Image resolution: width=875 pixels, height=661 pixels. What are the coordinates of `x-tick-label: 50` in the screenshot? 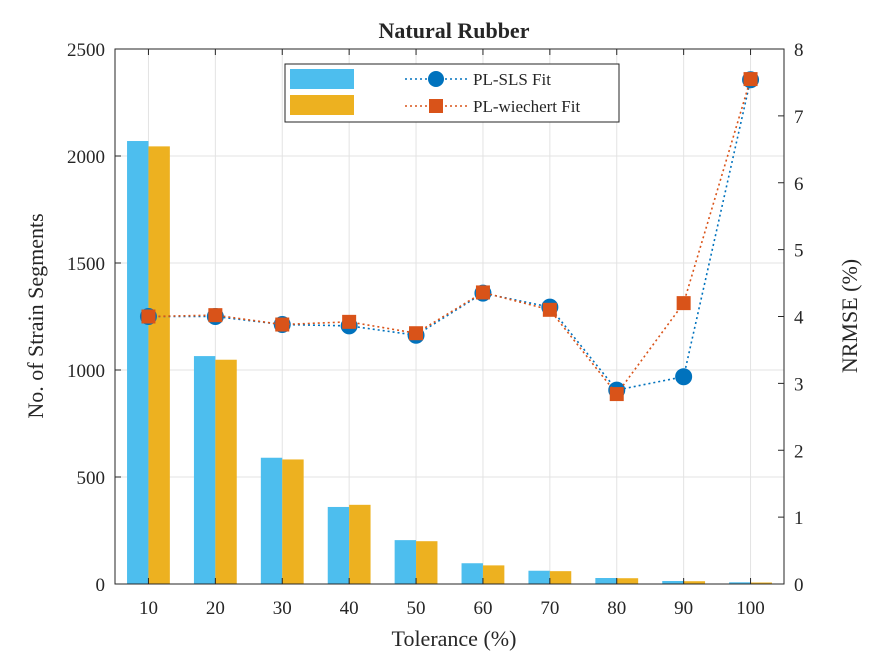 It's located at (416, 608).